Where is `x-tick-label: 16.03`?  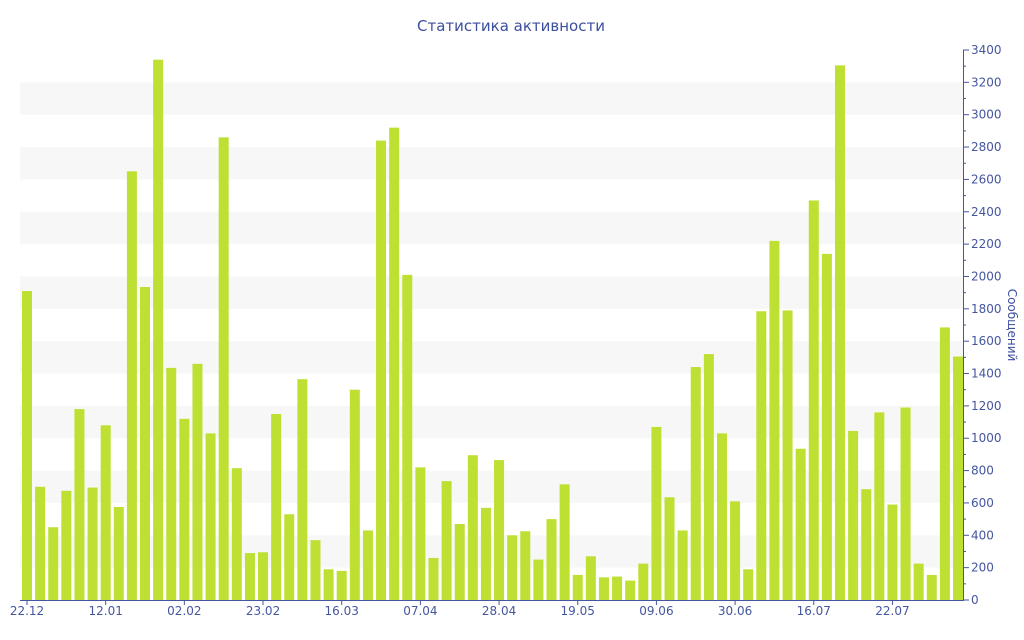 x-tick-label: 16.03 is located at coordinates (342, 611).